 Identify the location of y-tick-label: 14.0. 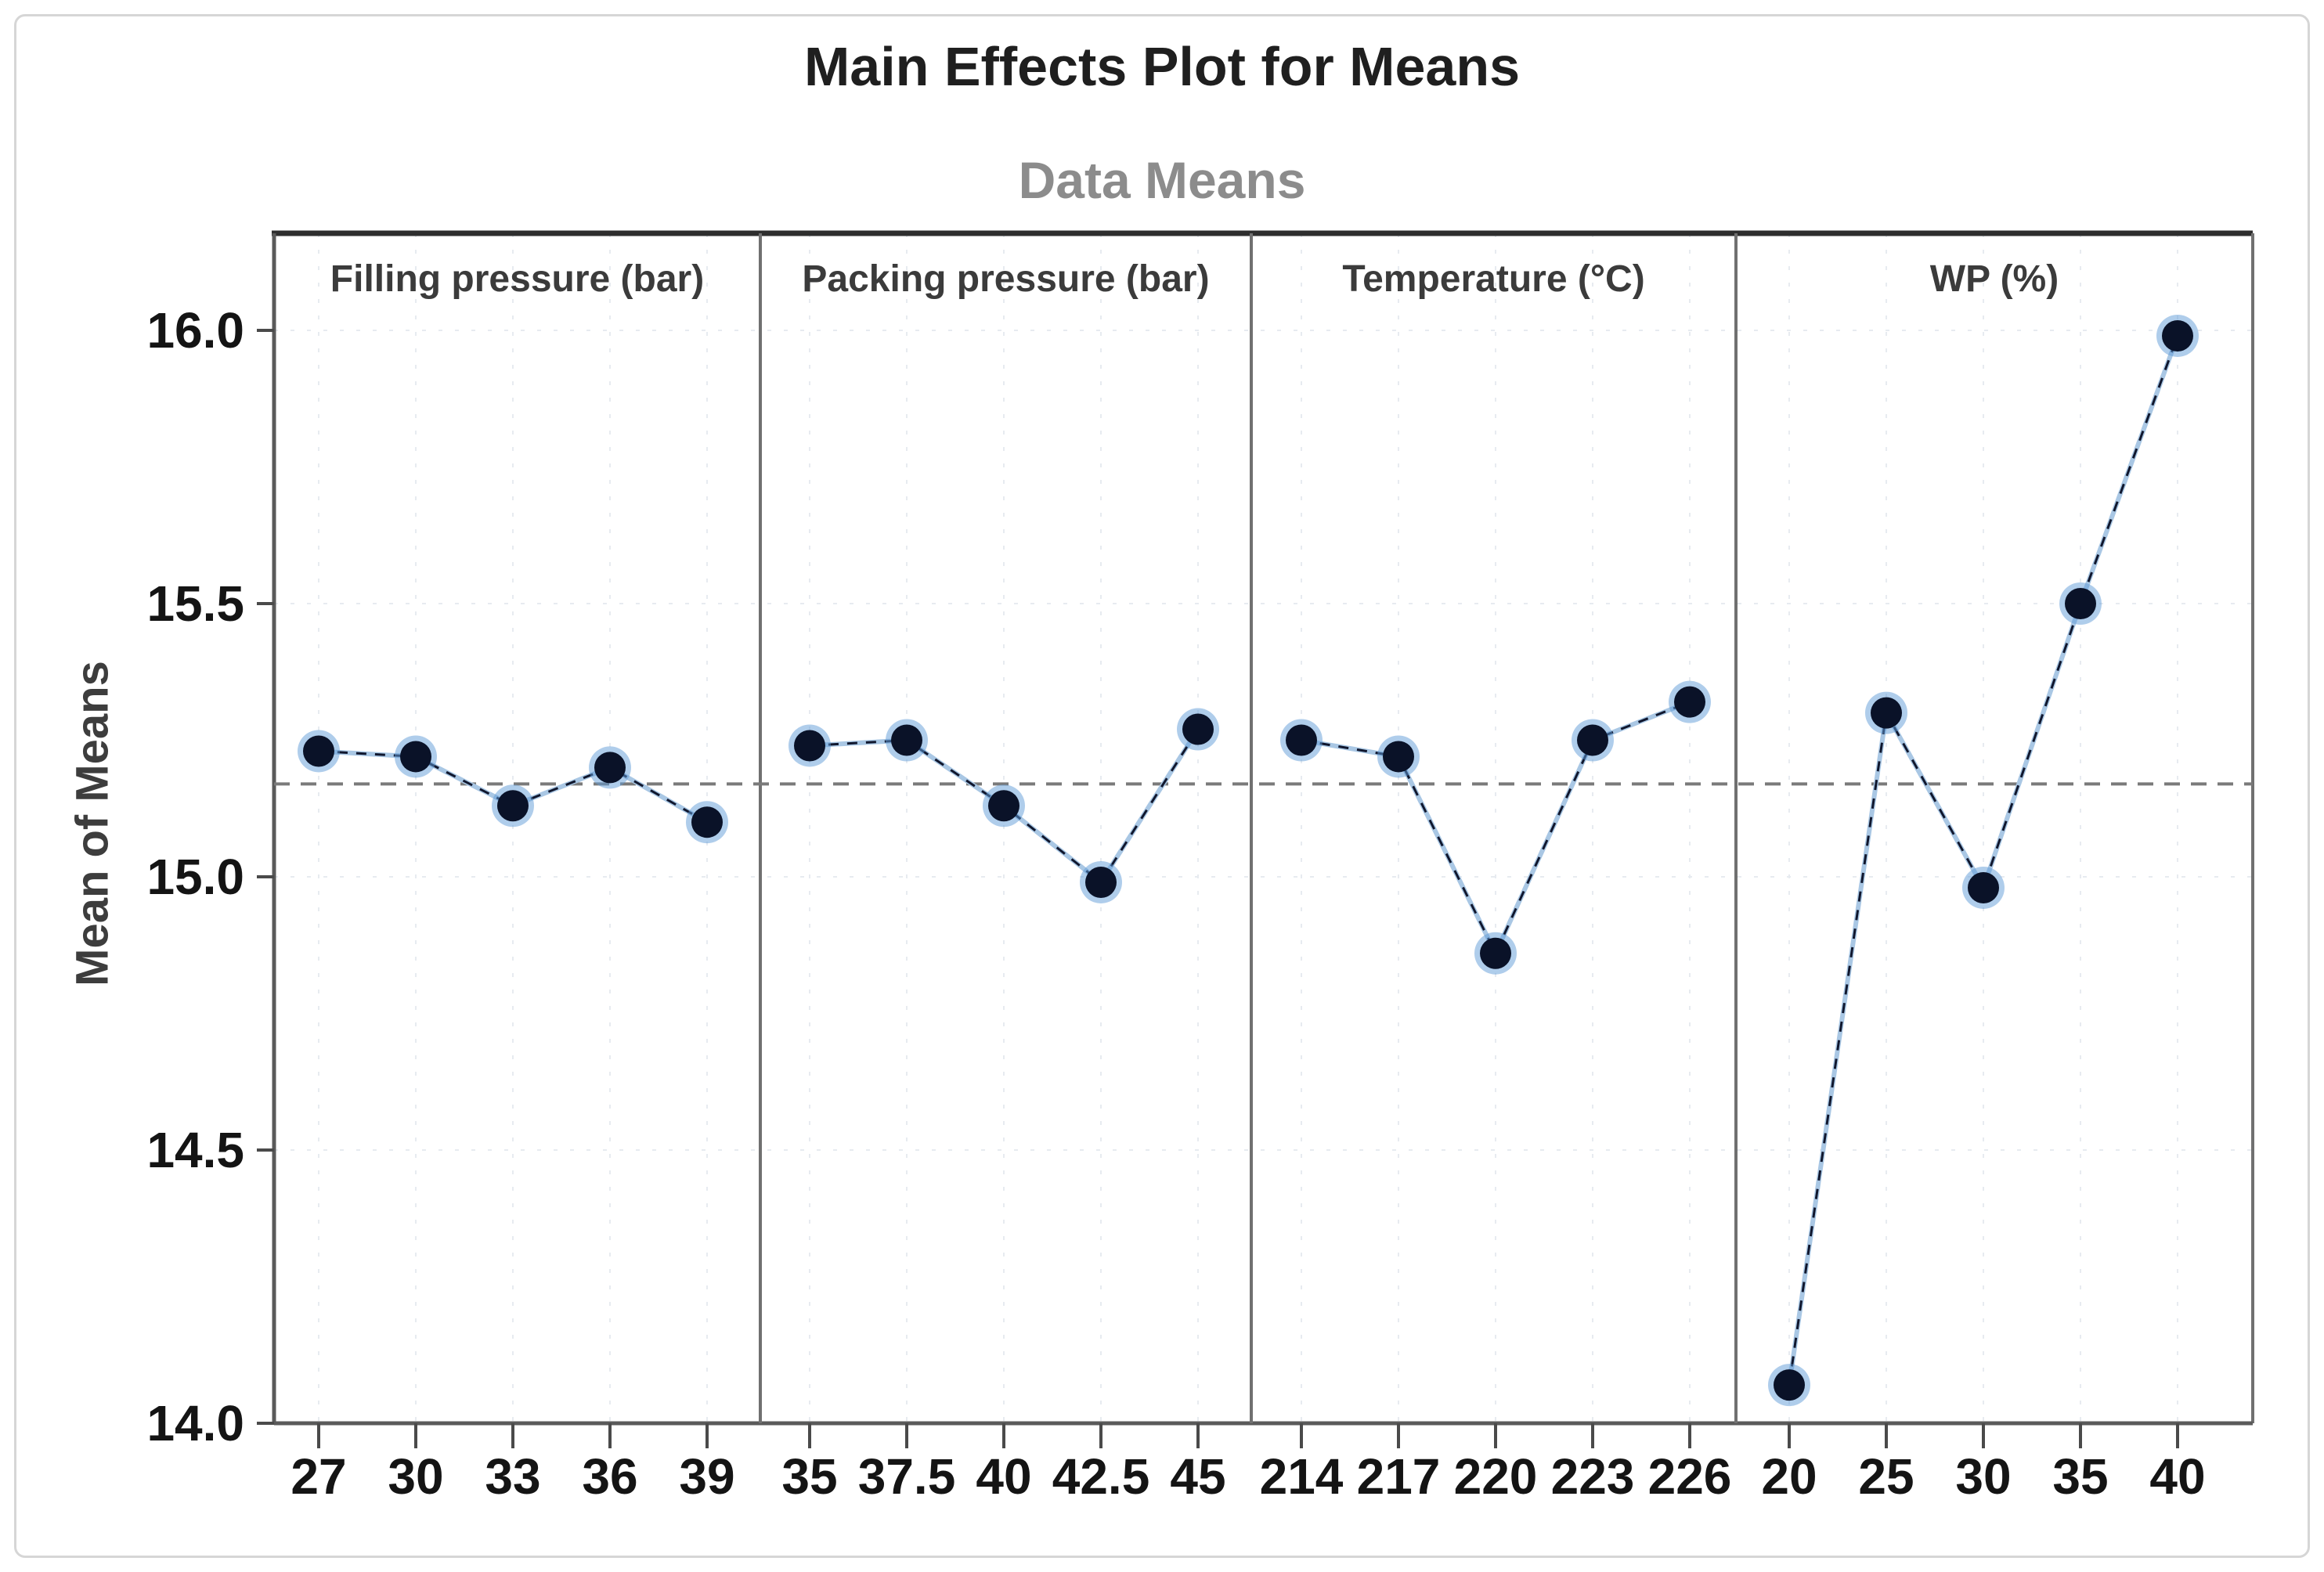
(195, 1423).